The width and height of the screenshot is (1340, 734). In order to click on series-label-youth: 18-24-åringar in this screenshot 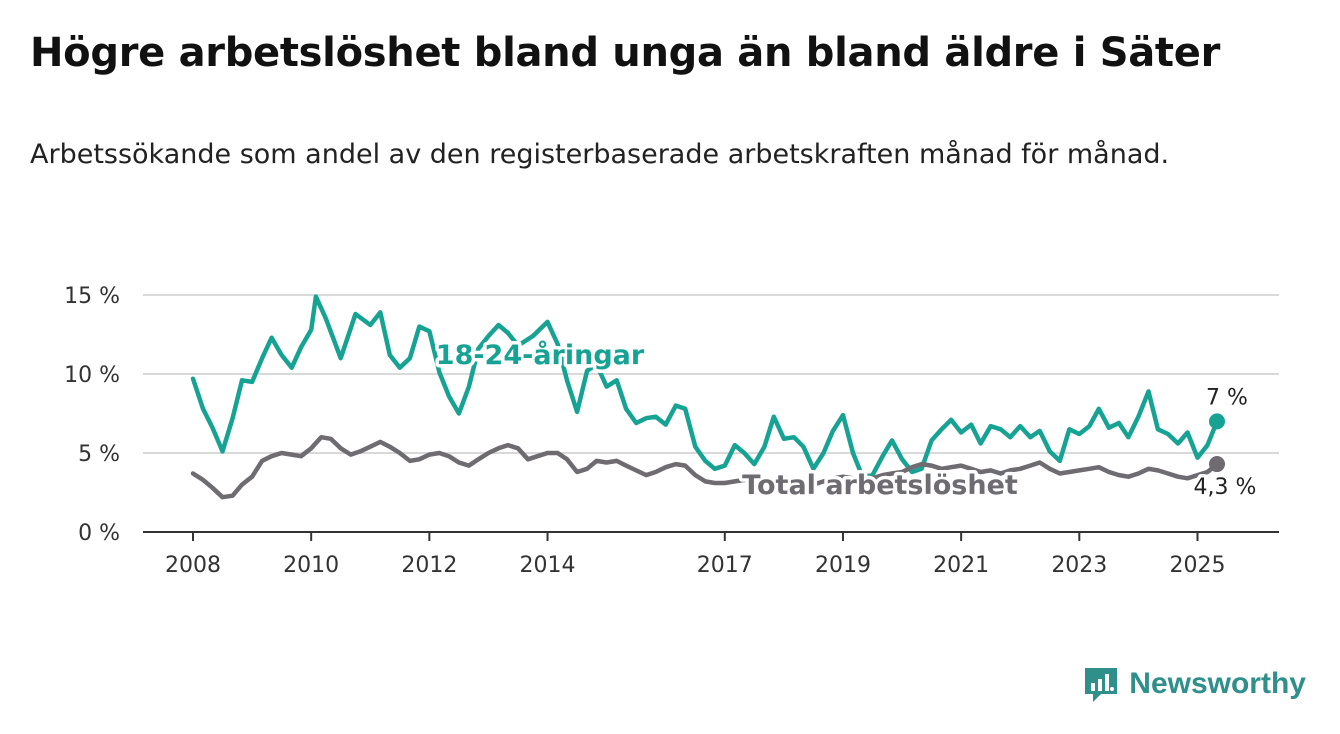, I will do `click(540, 355)`.